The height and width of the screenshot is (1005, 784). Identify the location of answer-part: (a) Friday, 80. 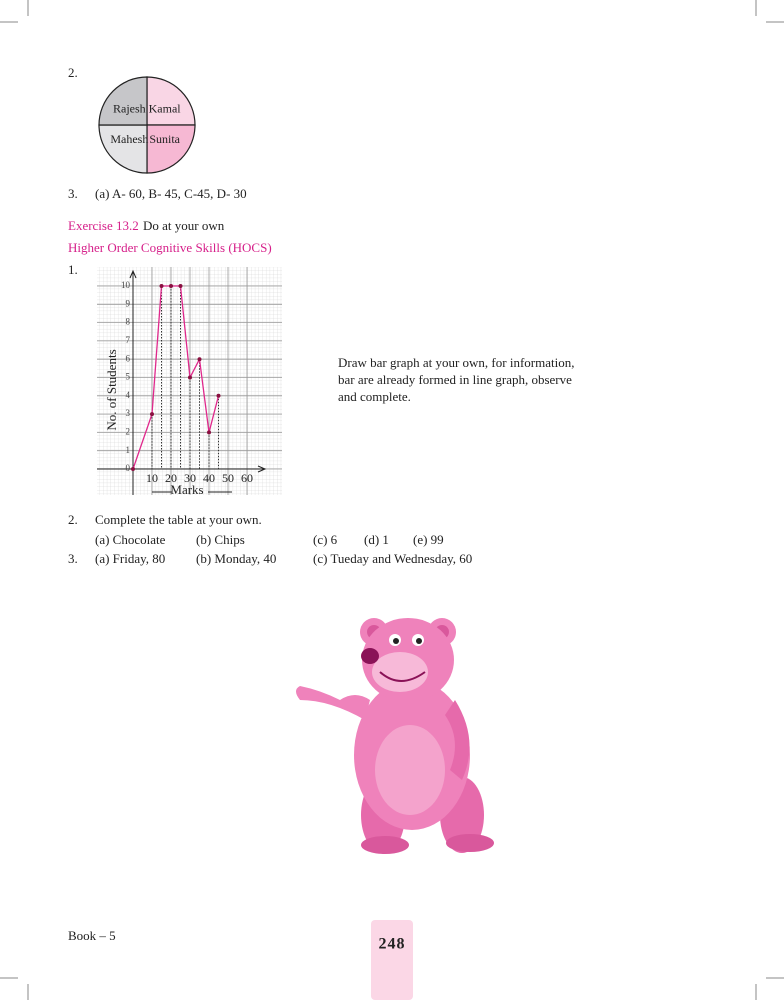
(130, 558).